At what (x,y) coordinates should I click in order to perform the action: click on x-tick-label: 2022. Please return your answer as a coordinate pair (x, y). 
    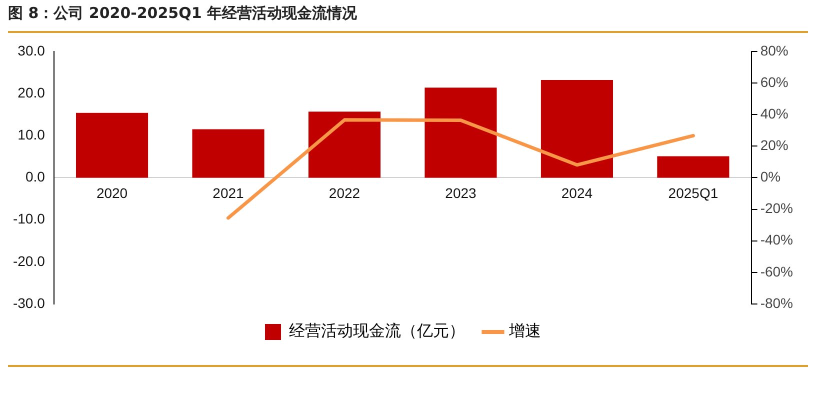
    Looking at the image, I should click on (344, 192).